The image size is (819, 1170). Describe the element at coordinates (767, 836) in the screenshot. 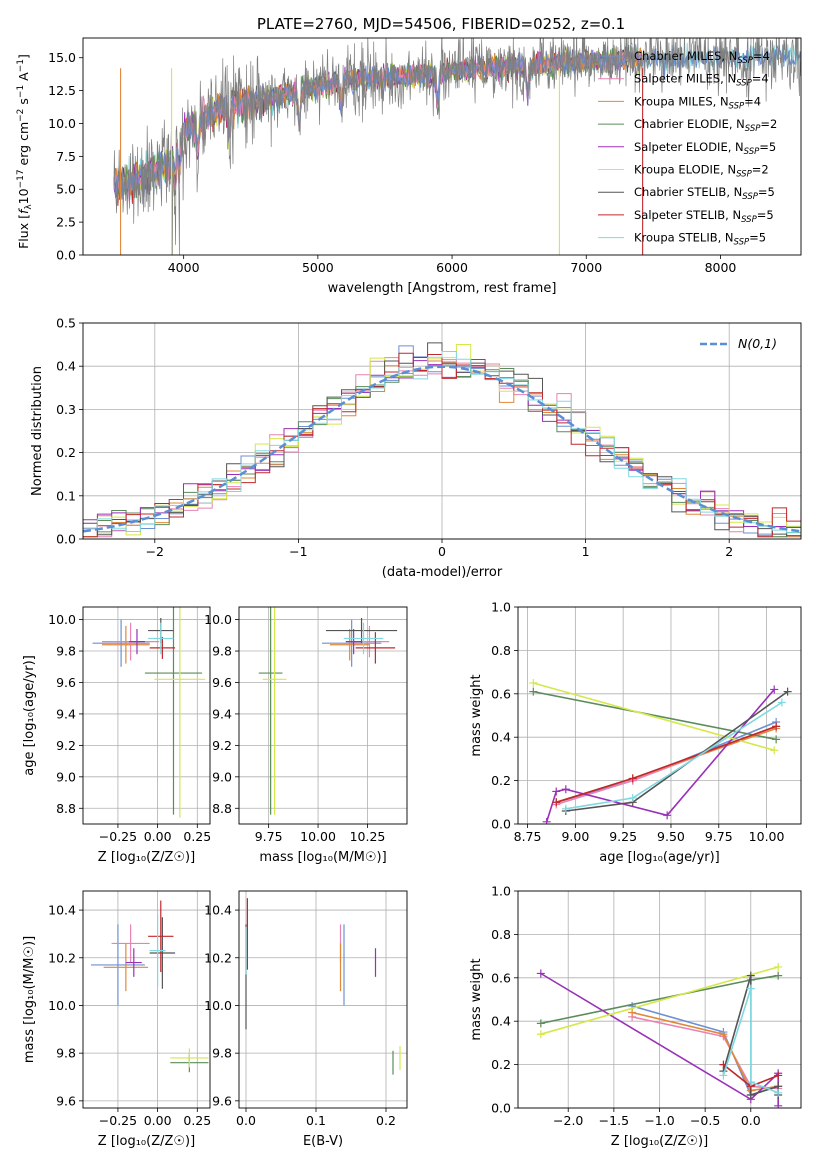

I see `x-tick-label: 10.00` at that location.